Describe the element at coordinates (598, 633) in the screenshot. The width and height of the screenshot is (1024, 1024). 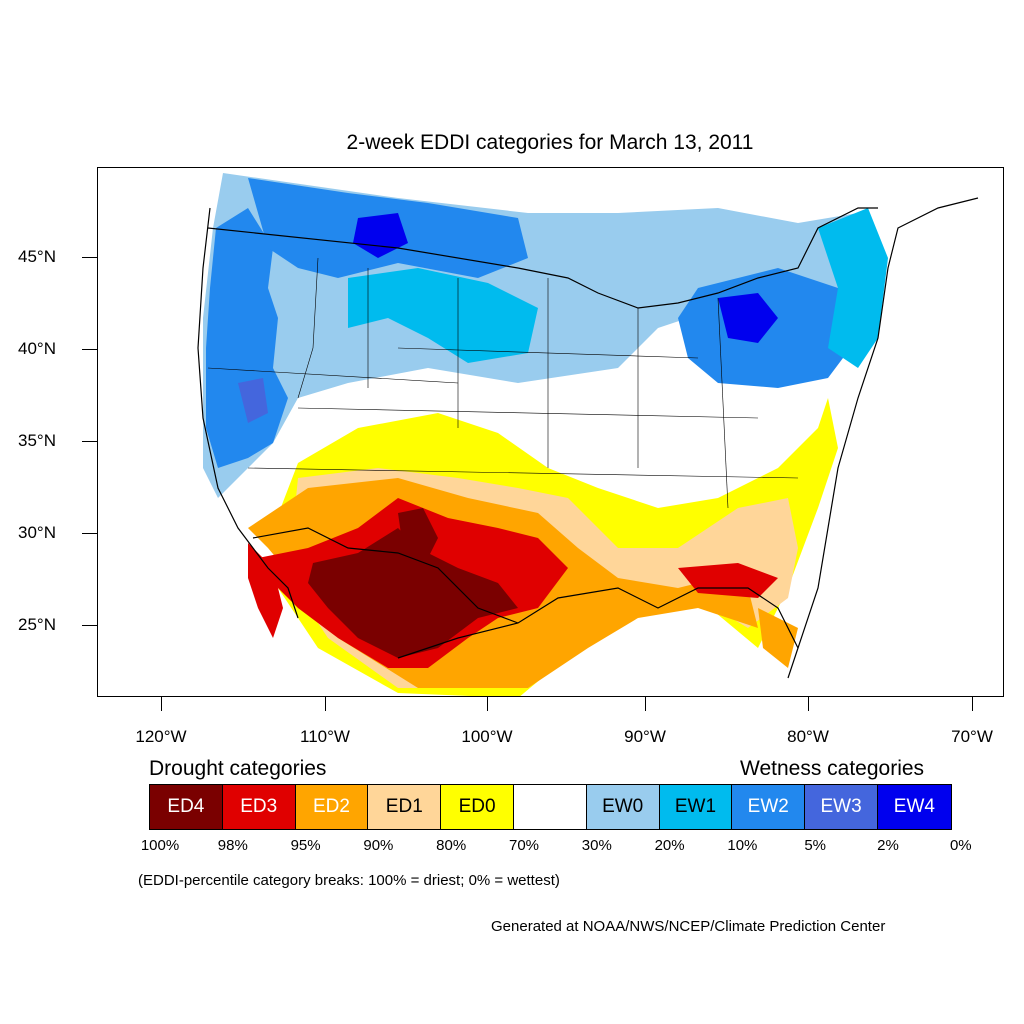
I see `gulf-coastline` at that location.